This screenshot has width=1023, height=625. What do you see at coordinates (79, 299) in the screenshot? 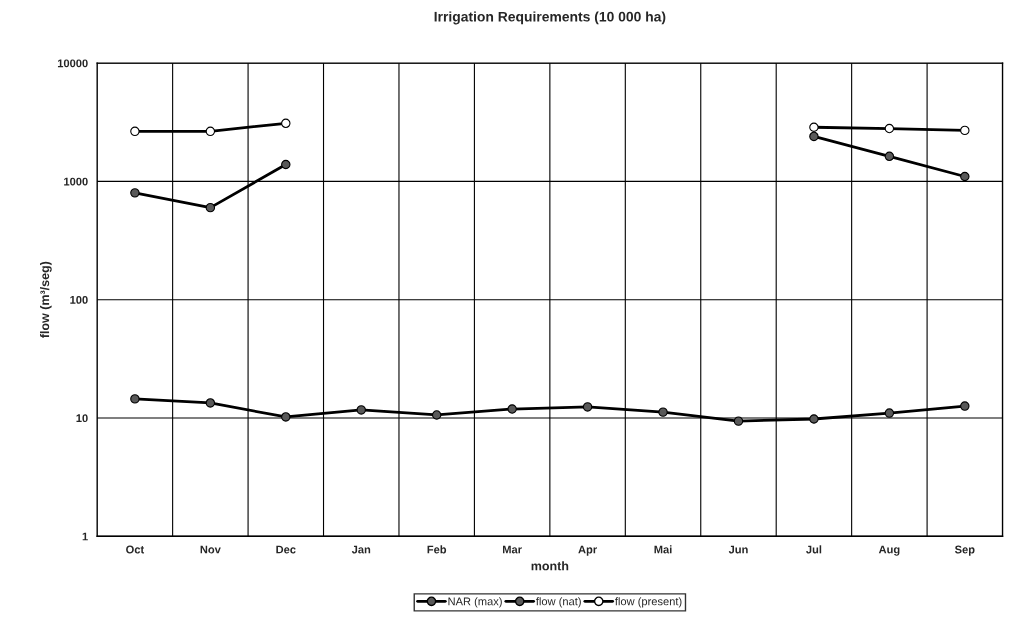
I see `y-tick-label: 100` at bounding box center [79, 299].